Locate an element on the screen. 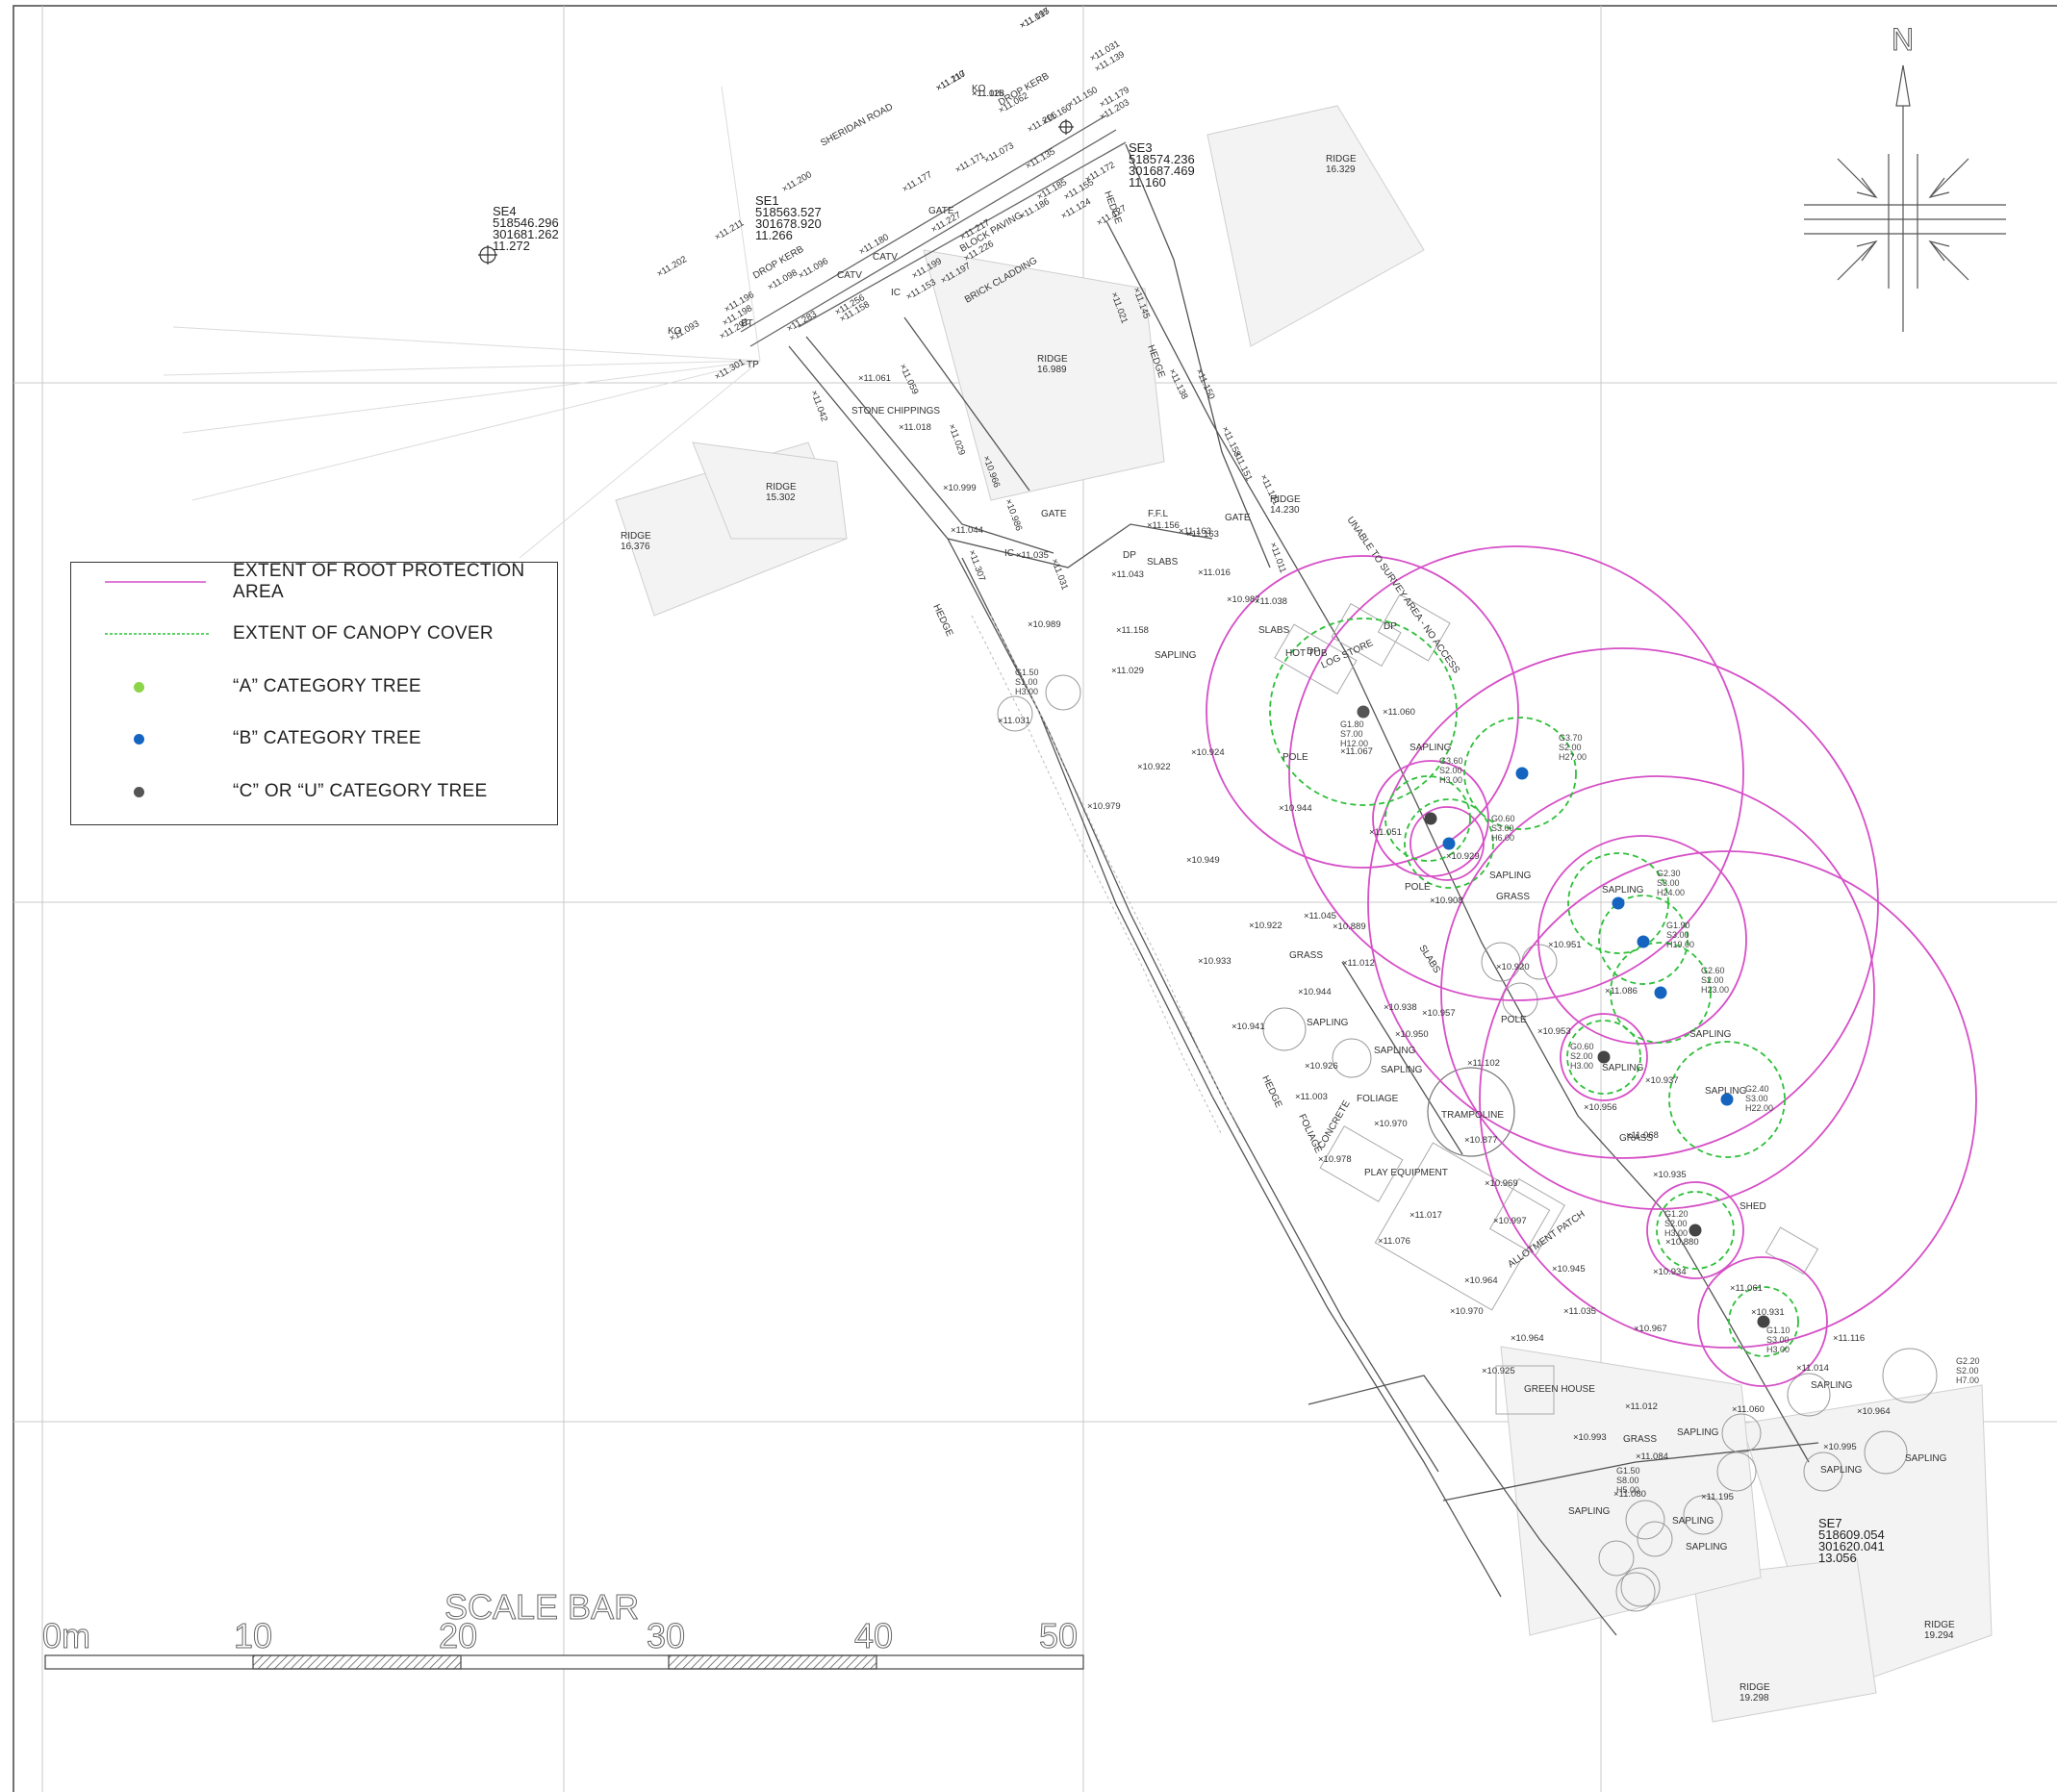 The image size is (2057, 1792). station-se1-id: SE1 is located at coordinates (767, 201).